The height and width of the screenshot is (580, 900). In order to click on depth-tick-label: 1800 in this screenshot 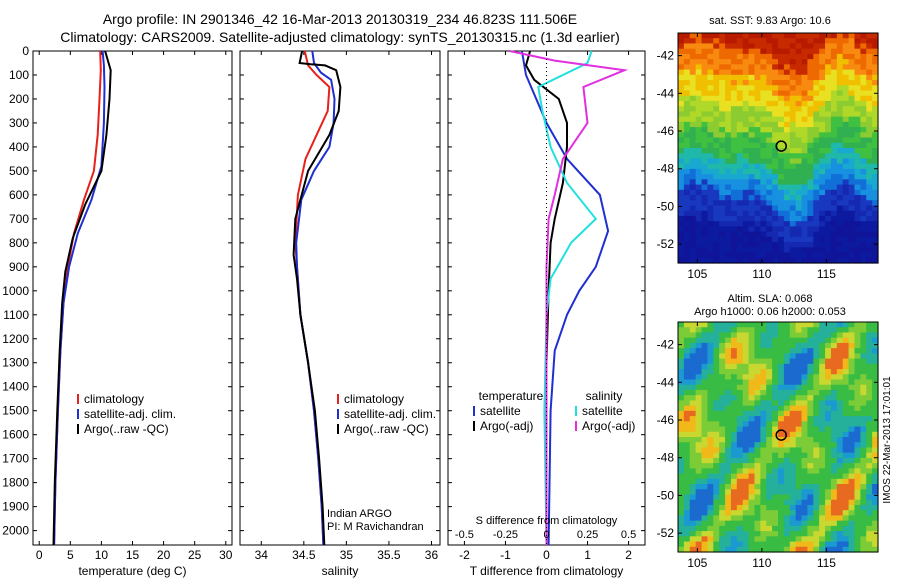, I will do `click(15, 483)`.